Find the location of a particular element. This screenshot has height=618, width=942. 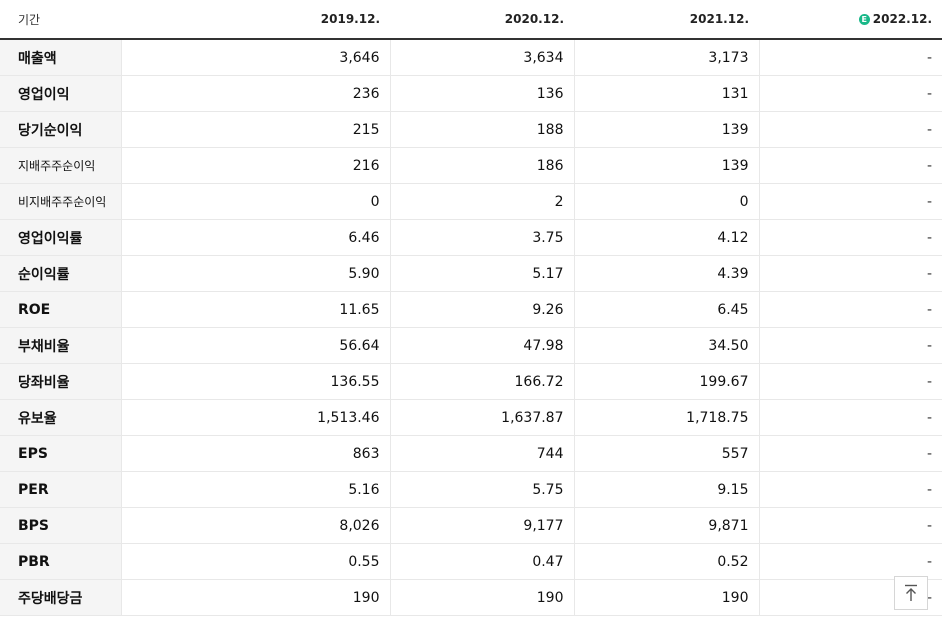

cell-value: 216 is located at coordinates (255, 165).